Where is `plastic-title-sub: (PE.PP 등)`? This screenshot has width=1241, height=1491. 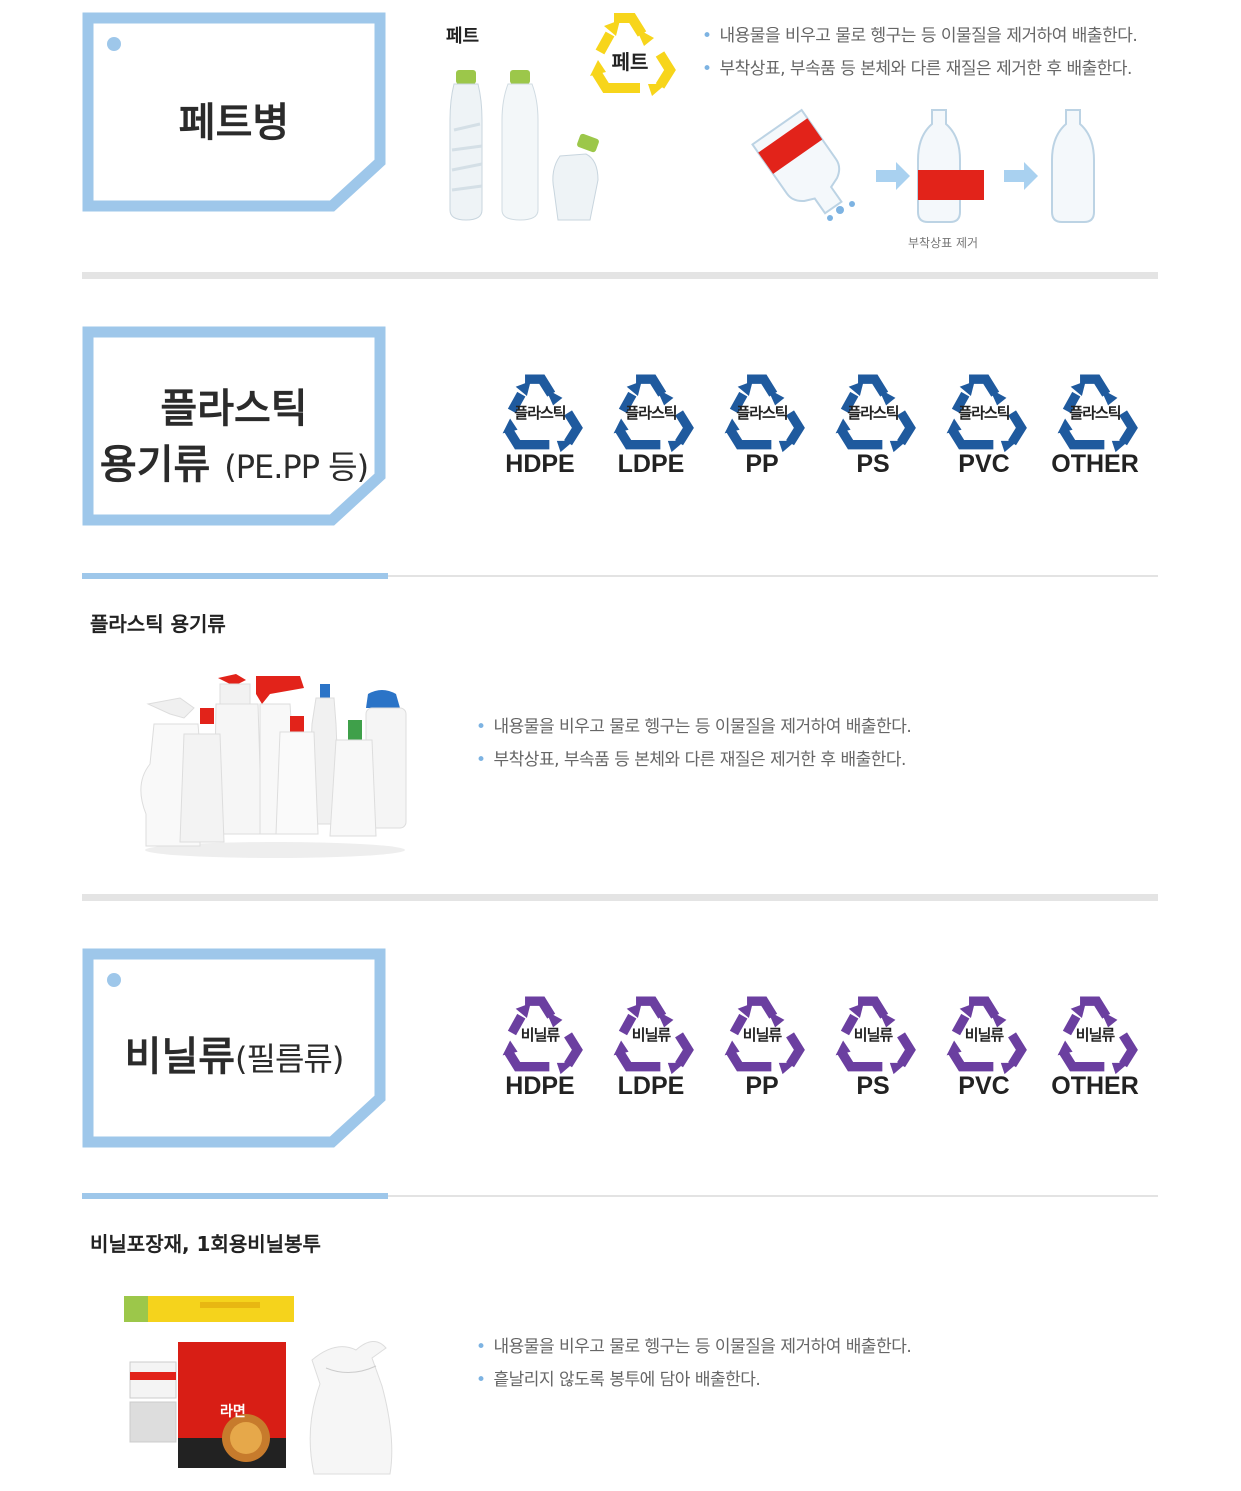 plastic-title-sub: (PE.PP 등) is located at coordinates (296, 467).